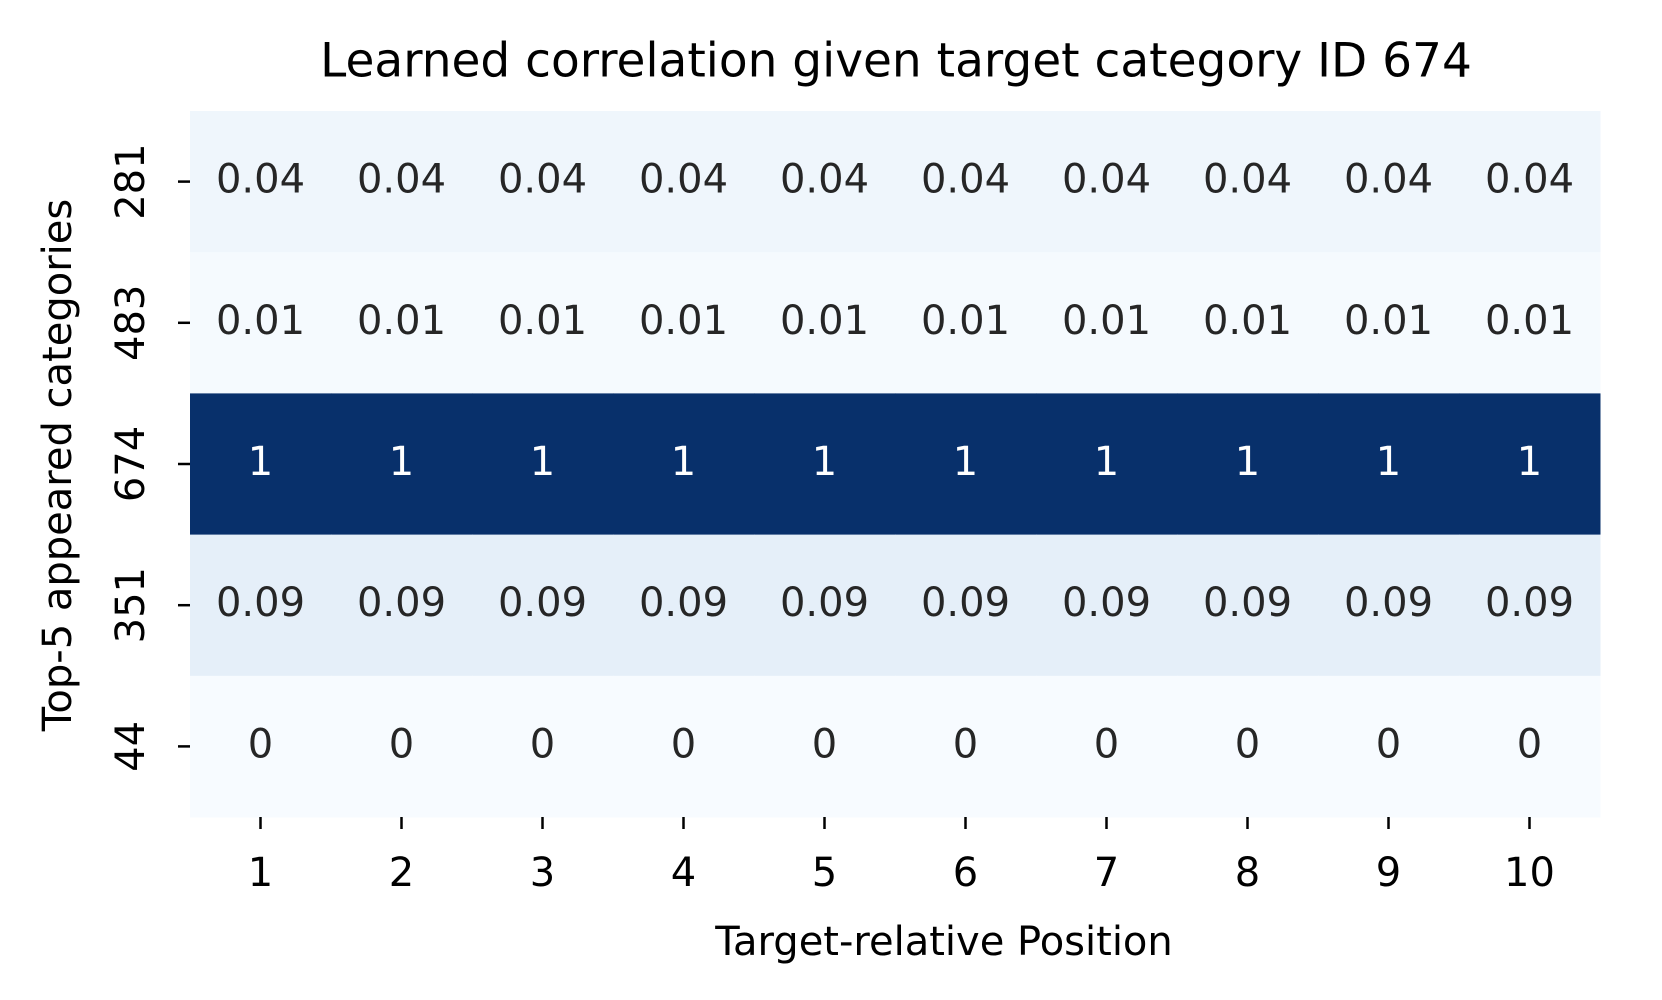 This screenshot has width=1662, height=1000. What do you see at coordinates (542, 873) in the screenshot?
I see `x-tick-label: 3` at bounding box center [542, 873].